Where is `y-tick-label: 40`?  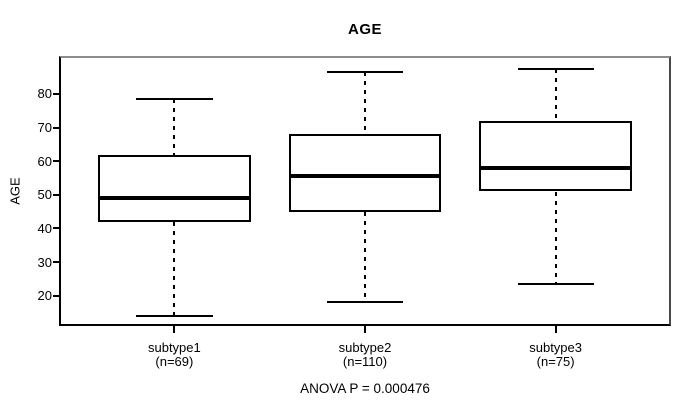
y-tick-label: 40 is located at coordinates (44, 228).